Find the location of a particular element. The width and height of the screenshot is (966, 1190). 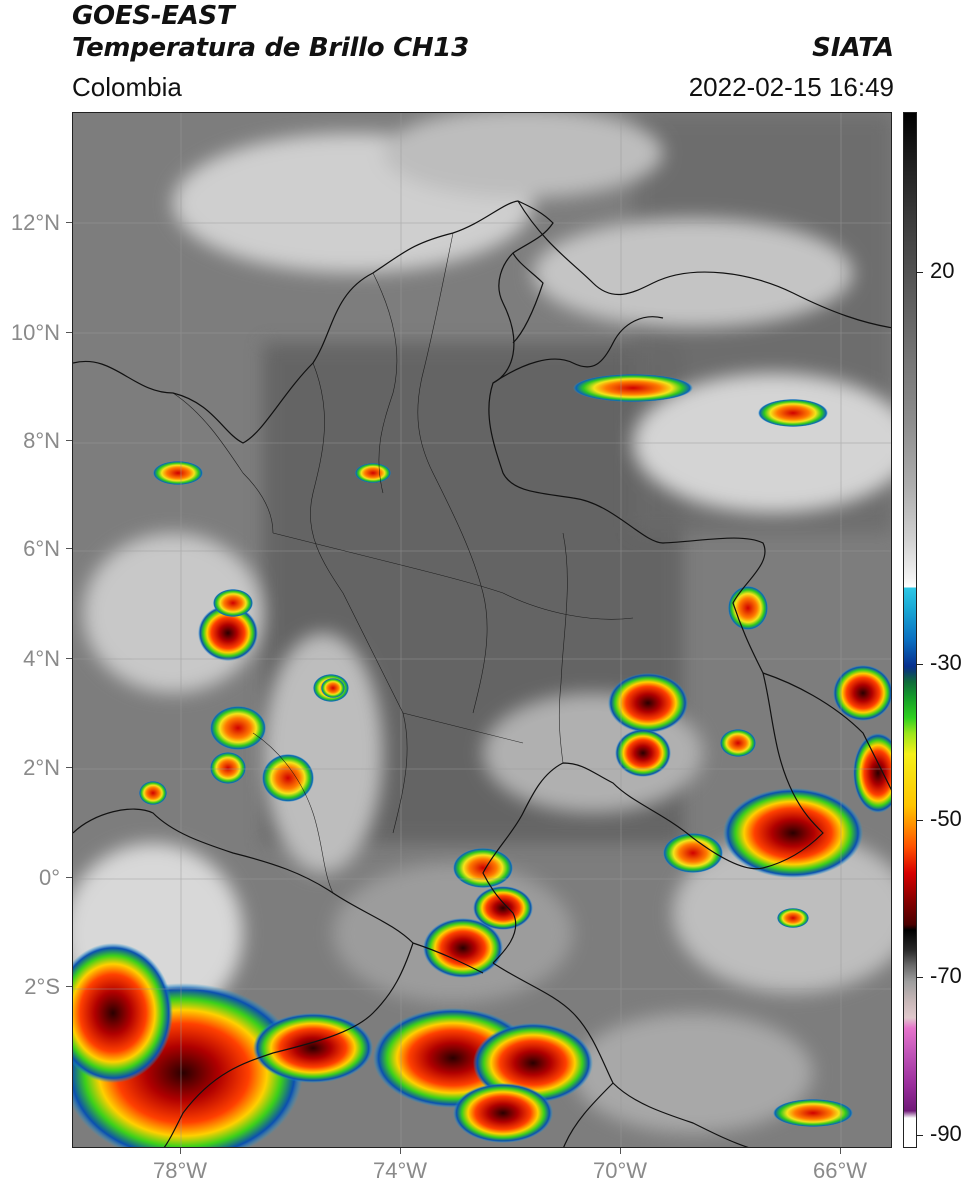

lon-label-66w: 66°W is located at coordinates (840, 1170).